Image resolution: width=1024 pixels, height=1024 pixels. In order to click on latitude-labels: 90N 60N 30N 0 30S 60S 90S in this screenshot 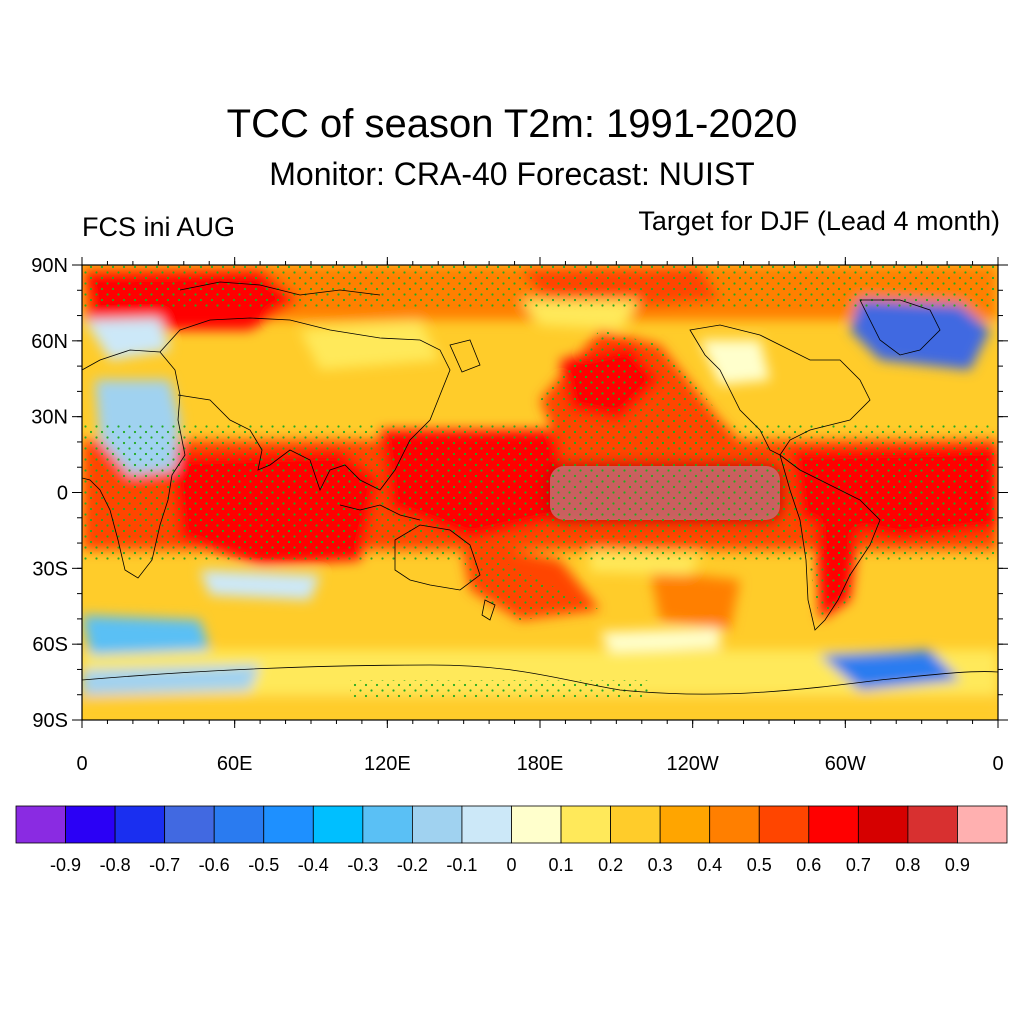, I will do `click(49, 493)`.